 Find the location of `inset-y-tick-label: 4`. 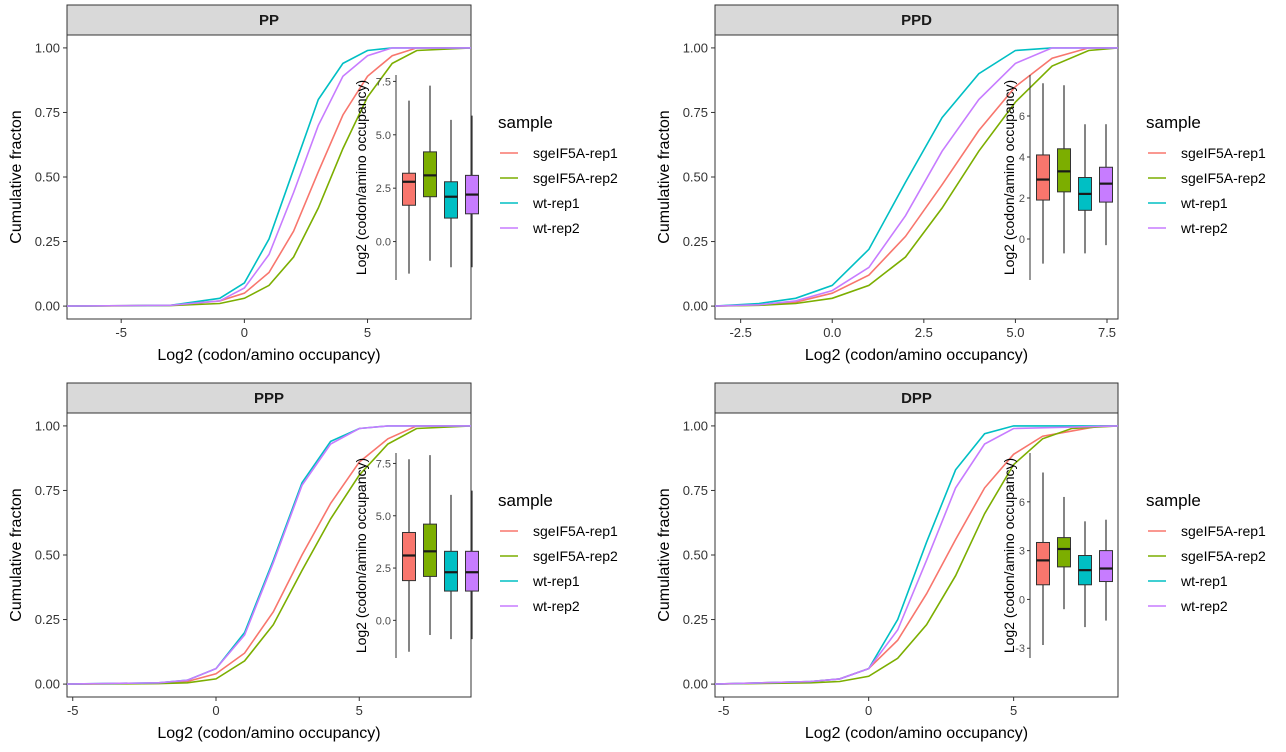

inset-y-tick-label: 4 is located at coordinates (1022, 158).